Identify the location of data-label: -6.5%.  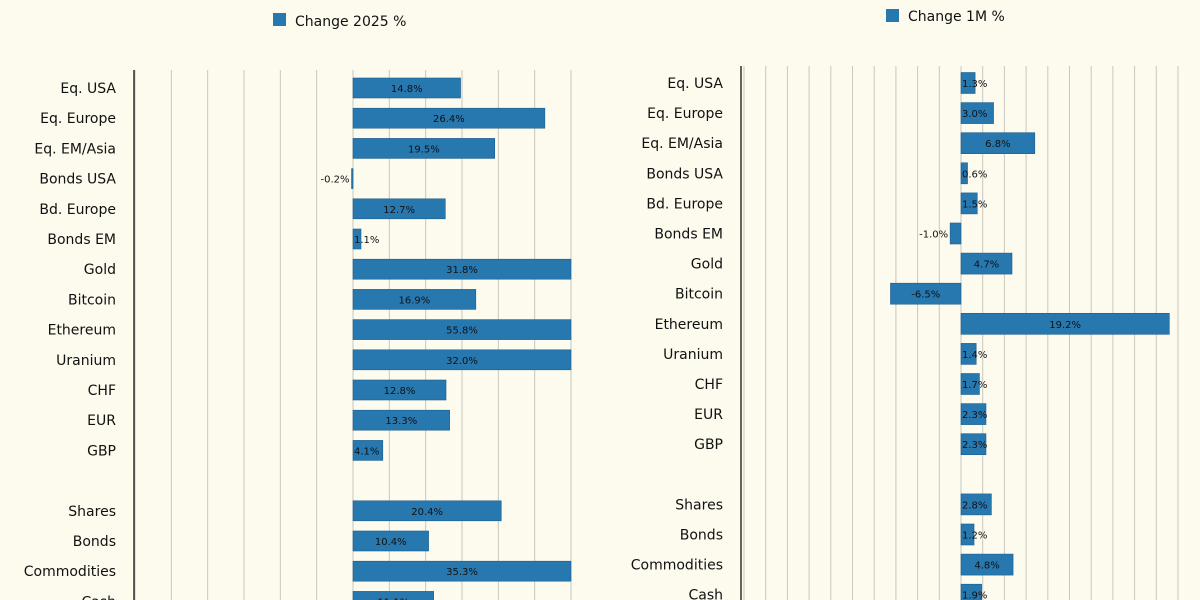
(925, 295).